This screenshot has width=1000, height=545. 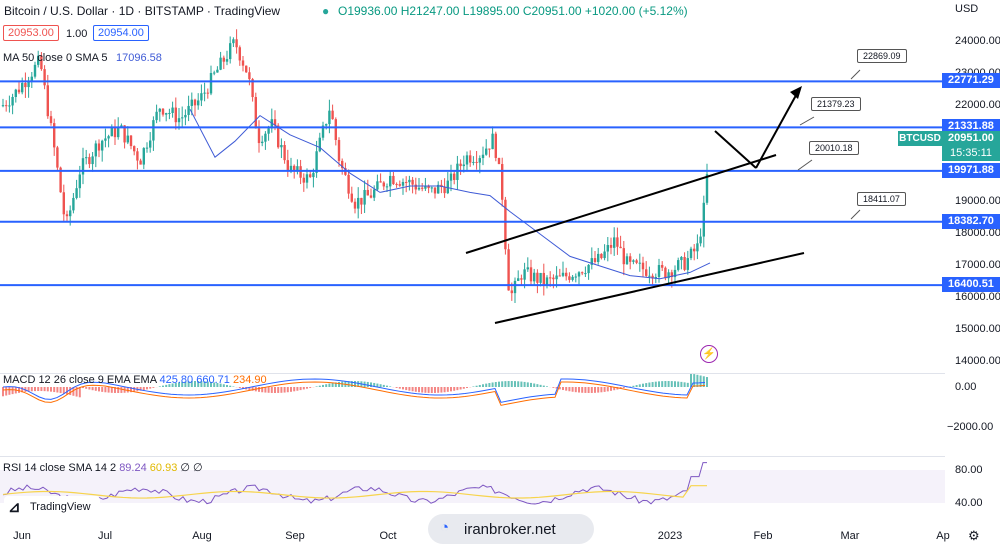 I want to click on time-tick-5: 2023, so click(x=670, y=536).